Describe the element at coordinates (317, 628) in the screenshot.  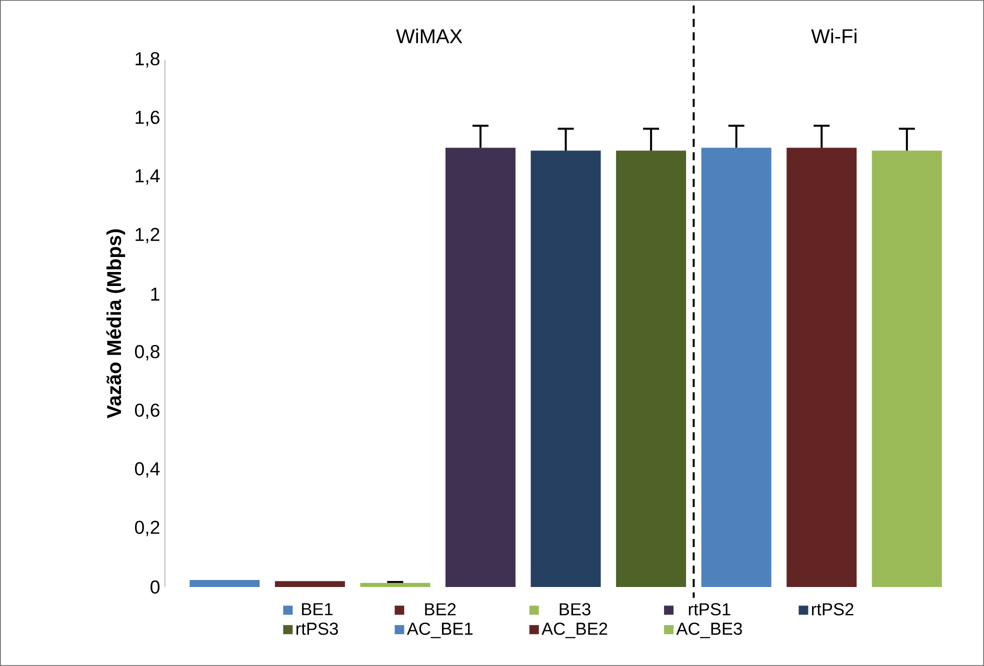
I see `legend-label: rtPS3` at that location.